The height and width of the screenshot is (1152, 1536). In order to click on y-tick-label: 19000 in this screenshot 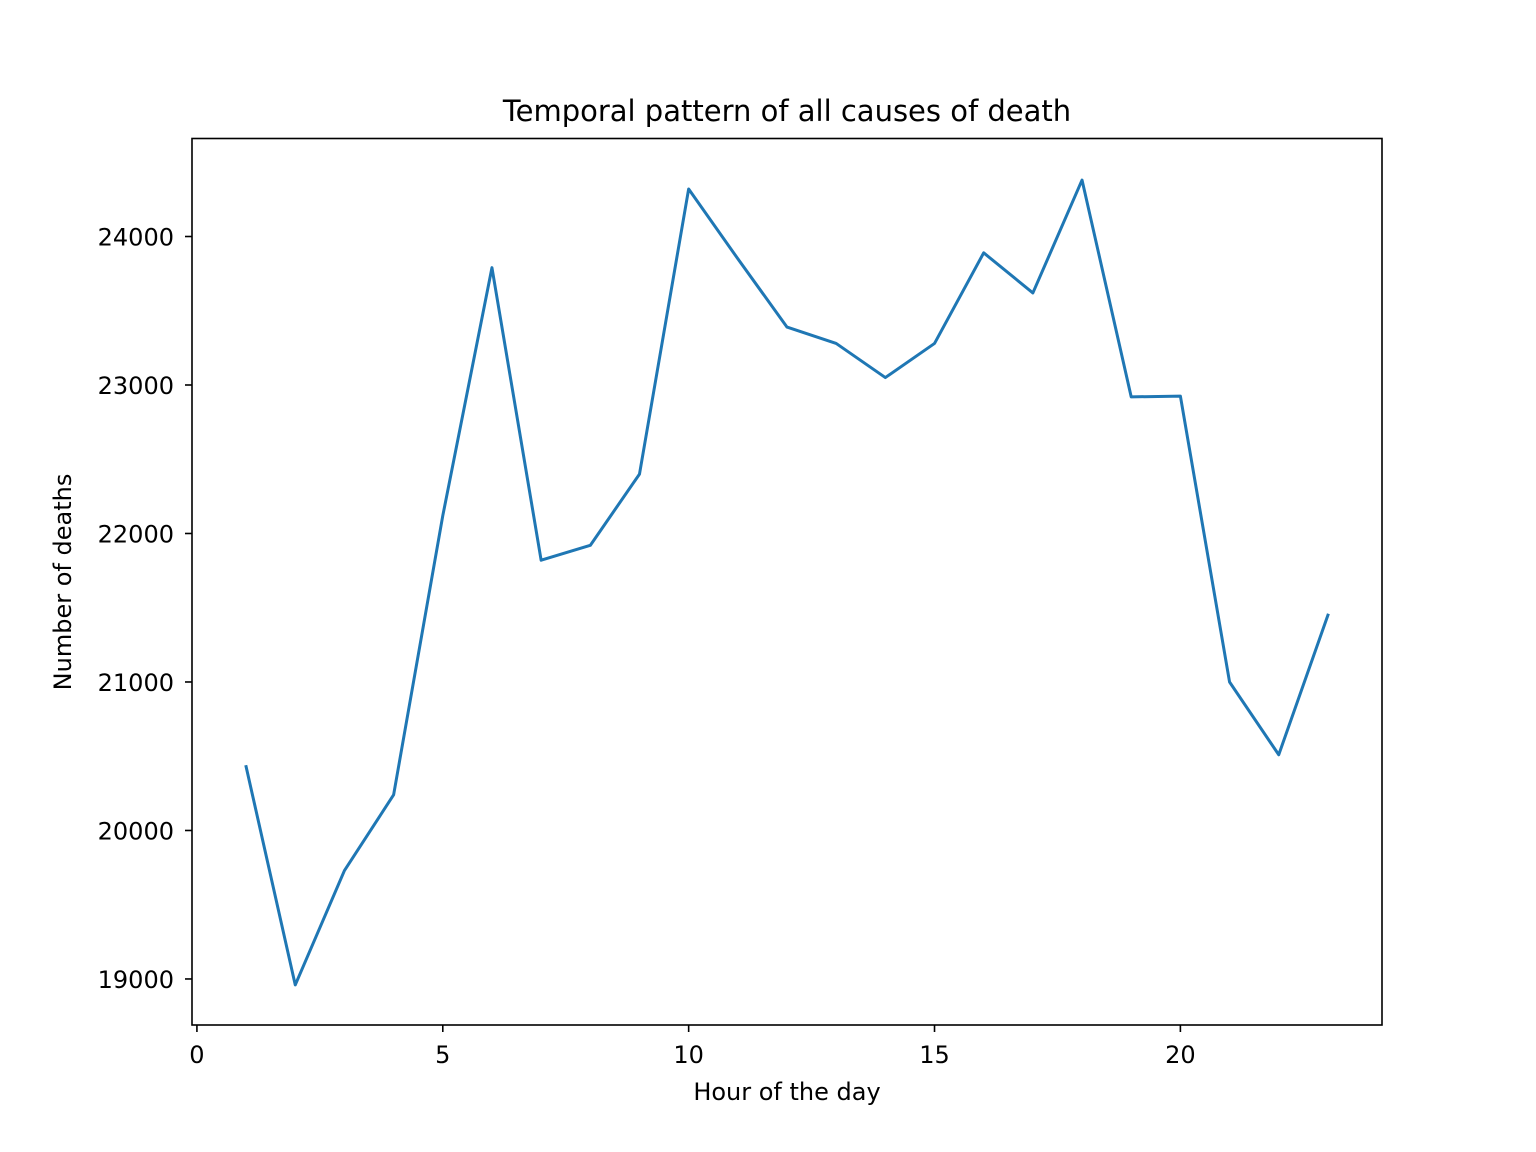, I will do `click(136, 980)`.